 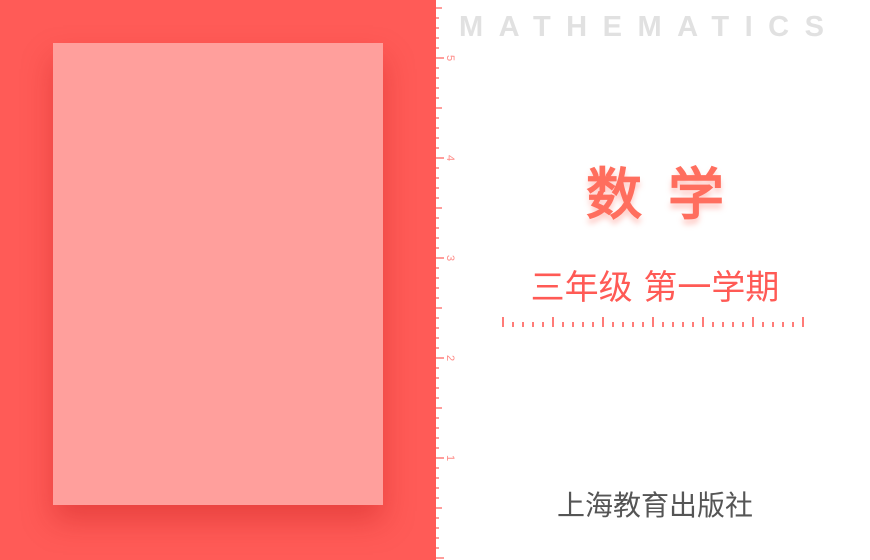 I want to click on grade-term-label: 三年级 第一学期, so click(x=655, y=288).